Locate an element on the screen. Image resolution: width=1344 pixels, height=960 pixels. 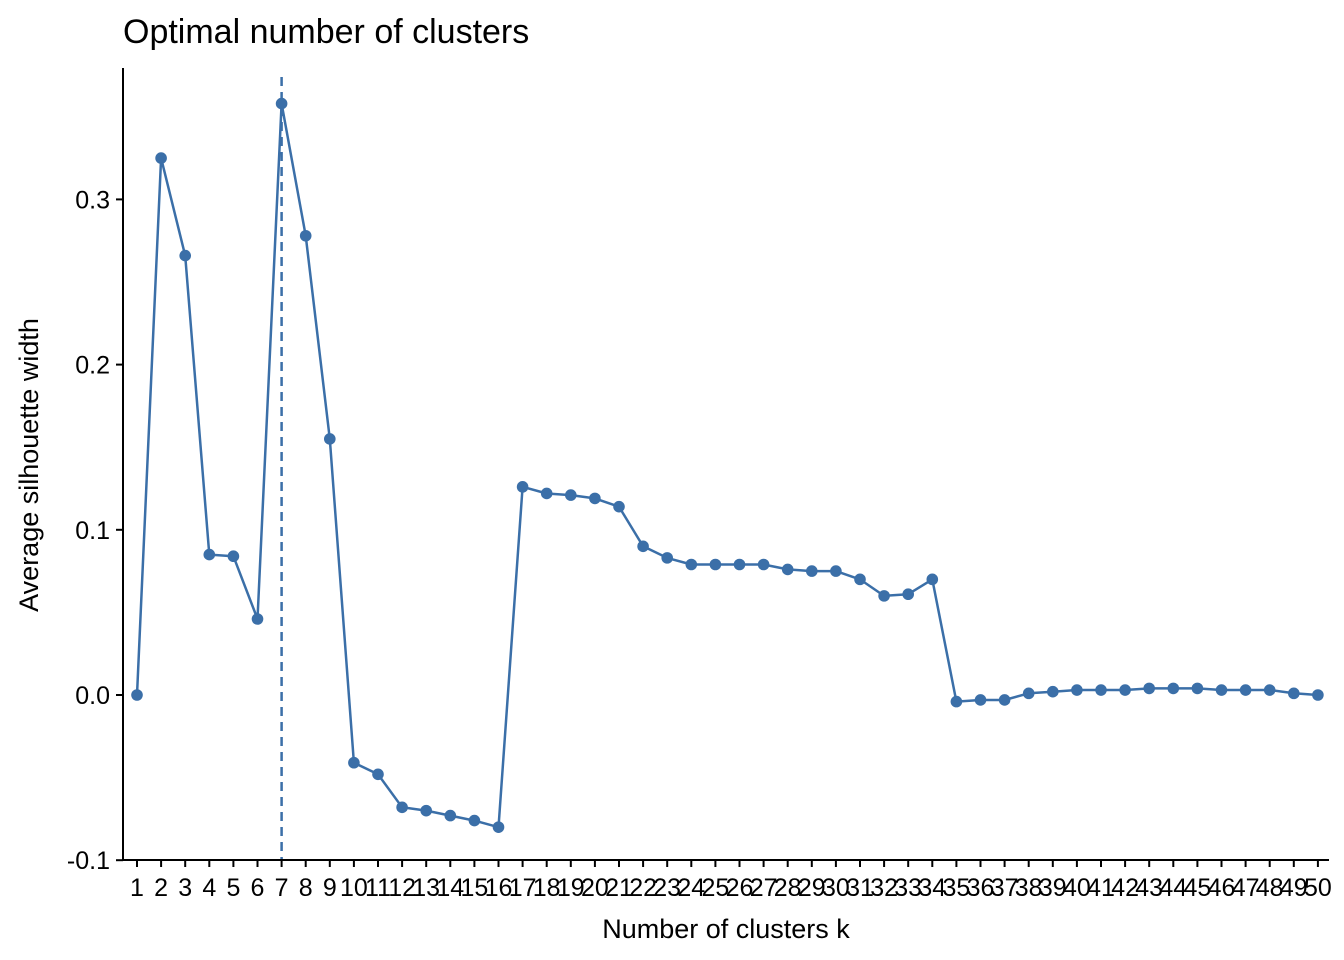
y-axis-ticks: -0.1 0.0 0.1 0.2 0.3 is located at coordinates (95, 530).